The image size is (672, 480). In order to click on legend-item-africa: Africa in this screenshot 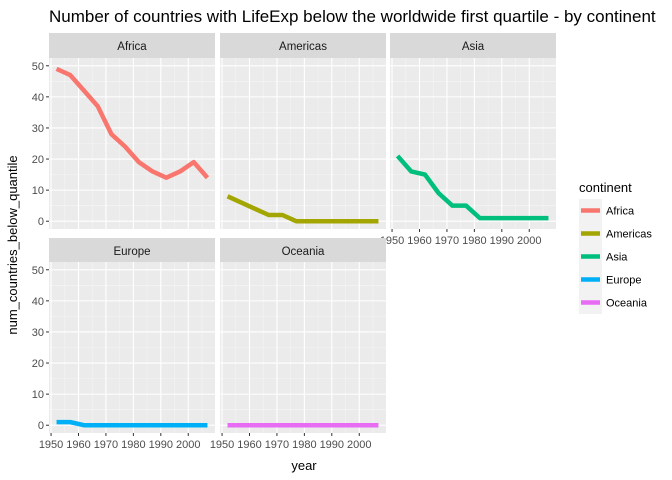, I will do `click(607, 210)`.